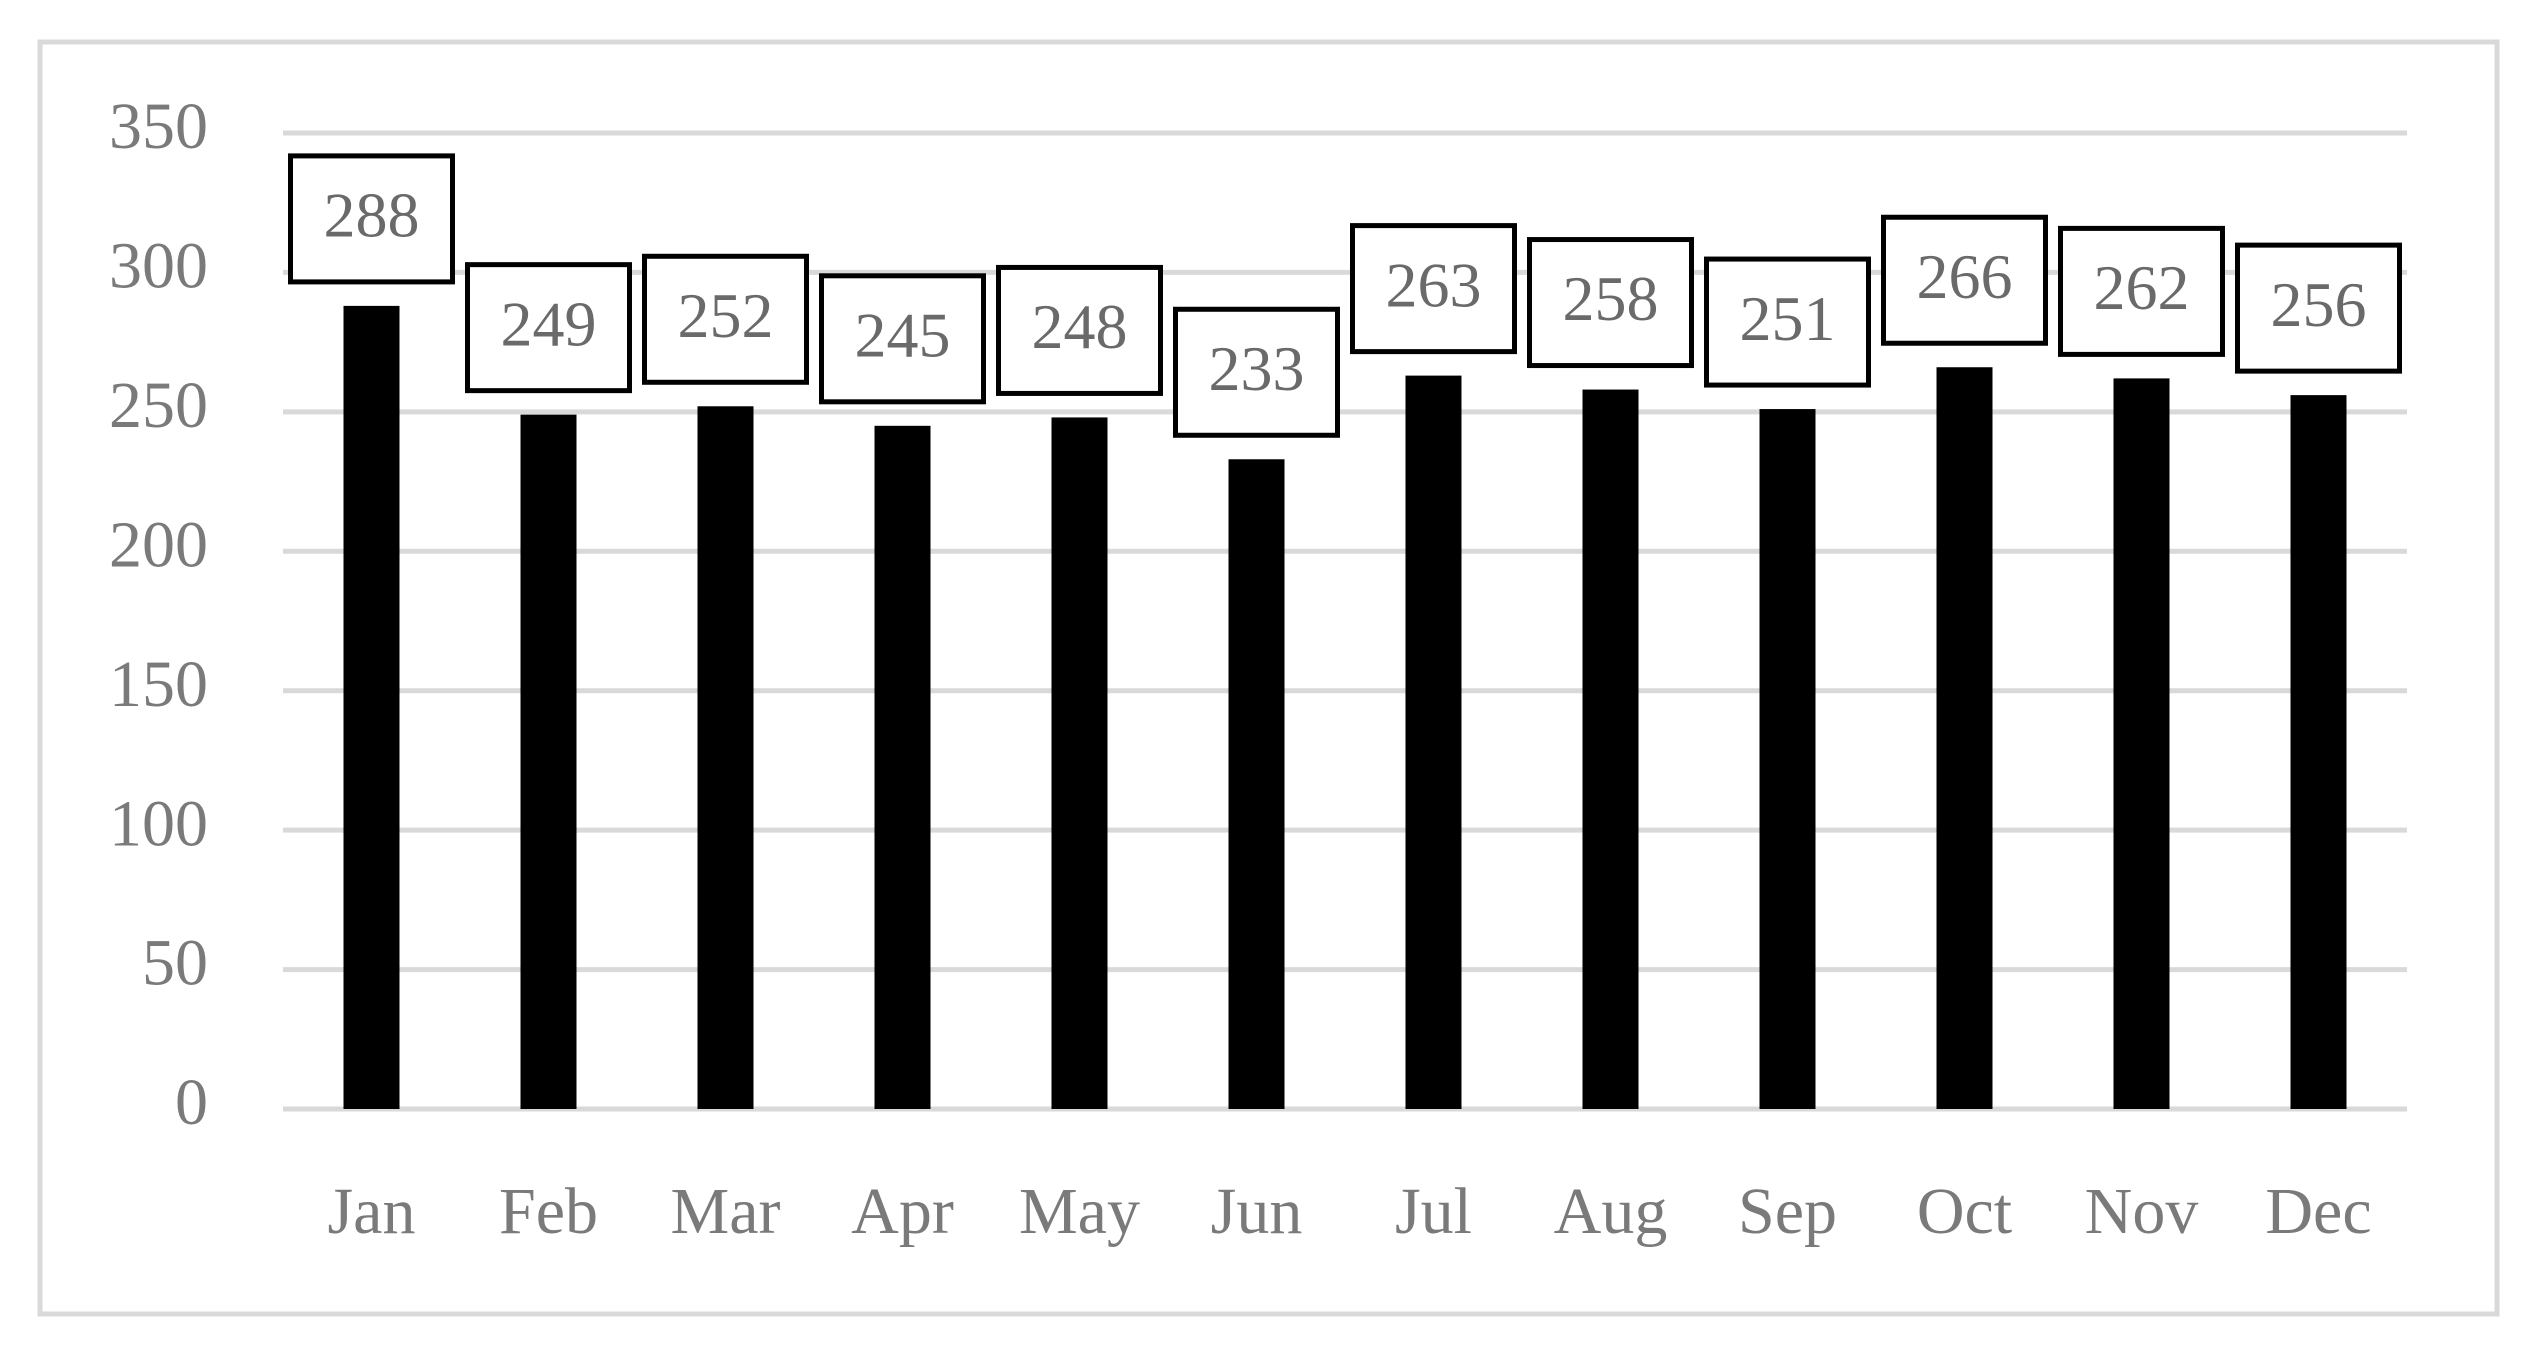 This screenshot has width=2538, height=1361. I want to click on x-tick-label: Feb, so click(548, 1211).